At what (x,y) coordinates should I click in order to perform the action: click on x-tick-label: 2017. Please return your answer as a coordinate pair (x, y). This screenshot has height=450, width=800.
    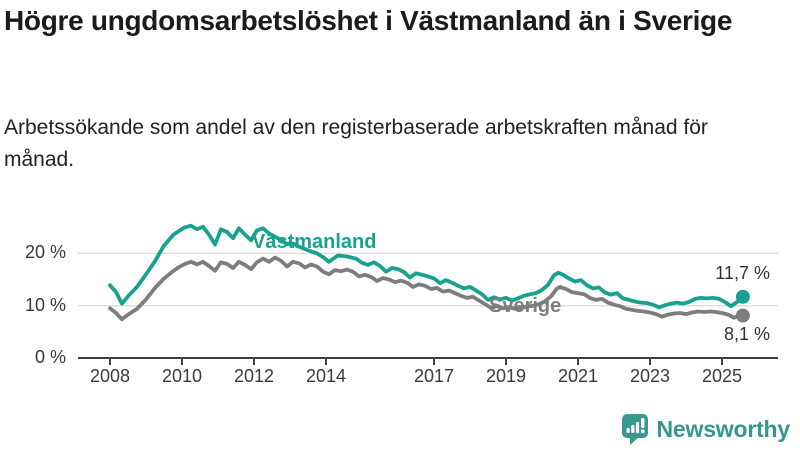
    Looking at the image, I should click on (434, 376).